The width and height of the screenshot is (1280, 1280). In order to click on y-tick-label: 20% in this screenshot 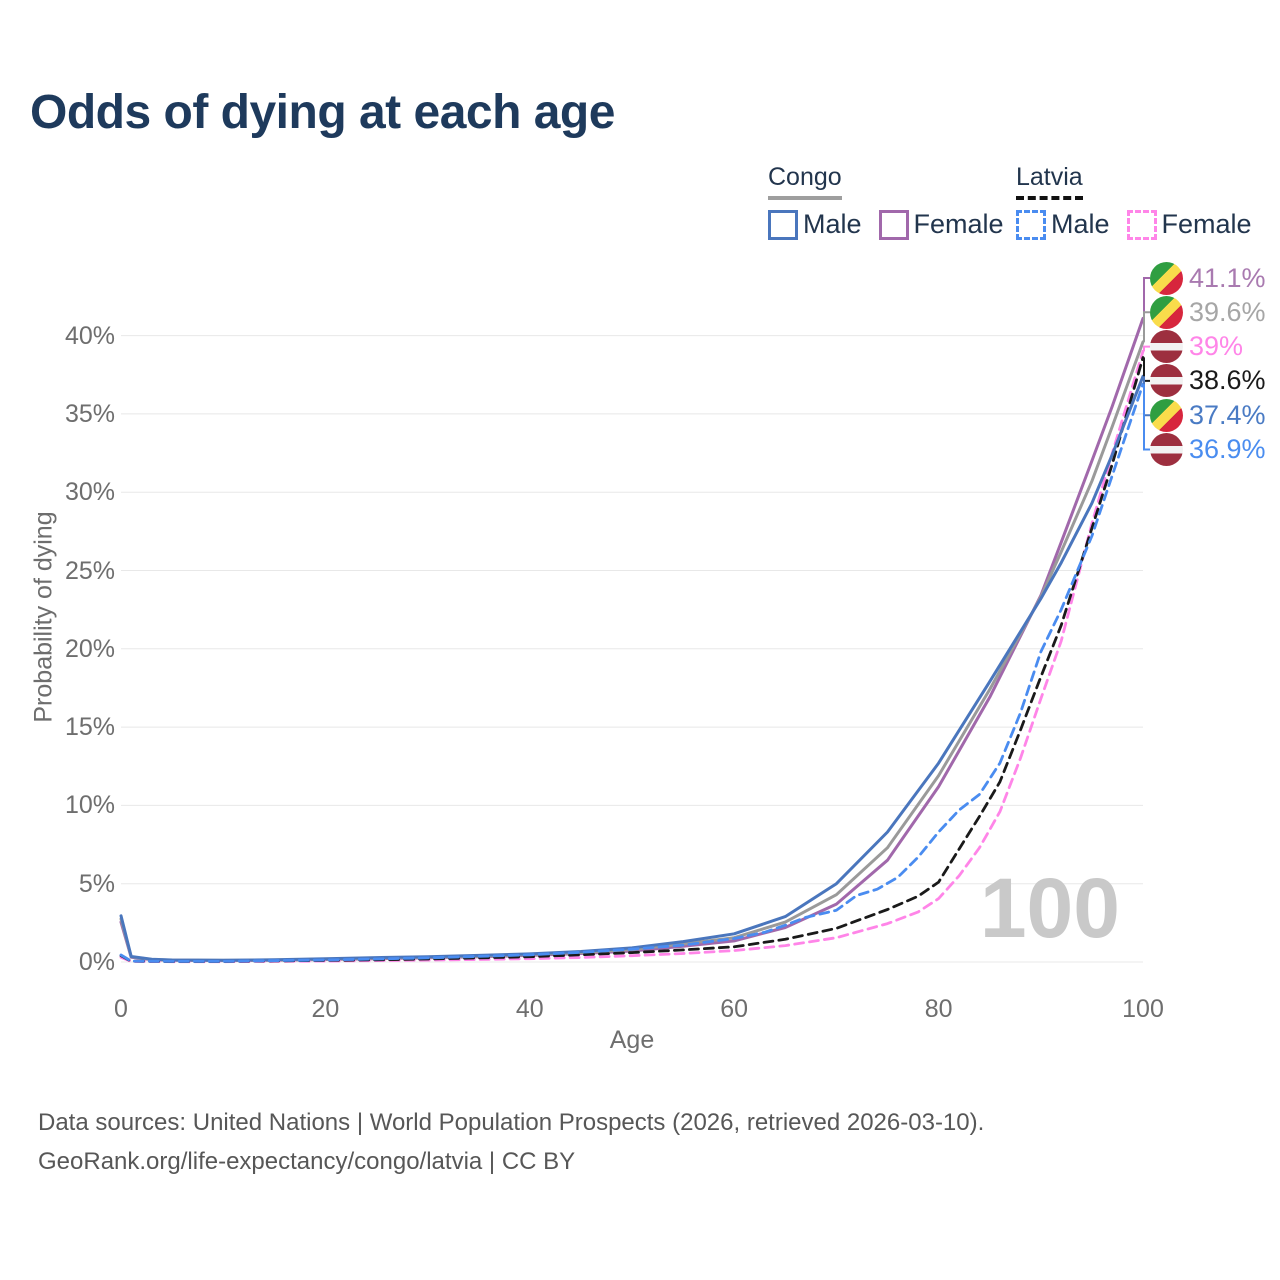, I will do `click(89, 648)`.